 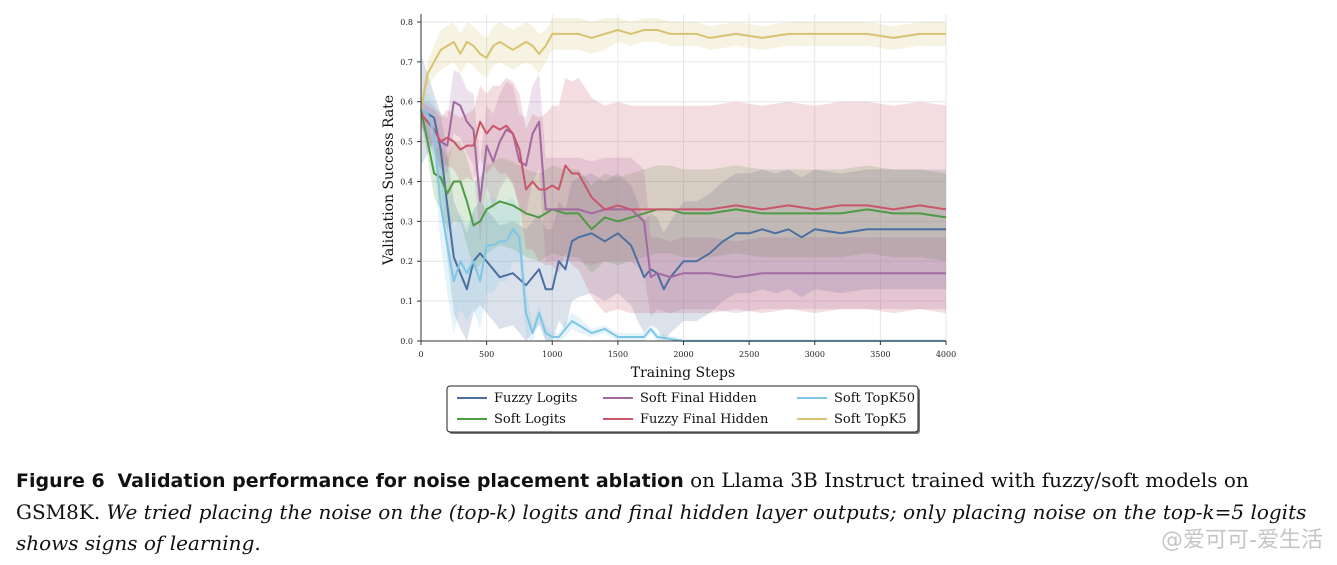 What do you see at coordinates (406, 102) in the screenshot?
I see `y-tick-label: 0.6` at bounding box center [406, 102].